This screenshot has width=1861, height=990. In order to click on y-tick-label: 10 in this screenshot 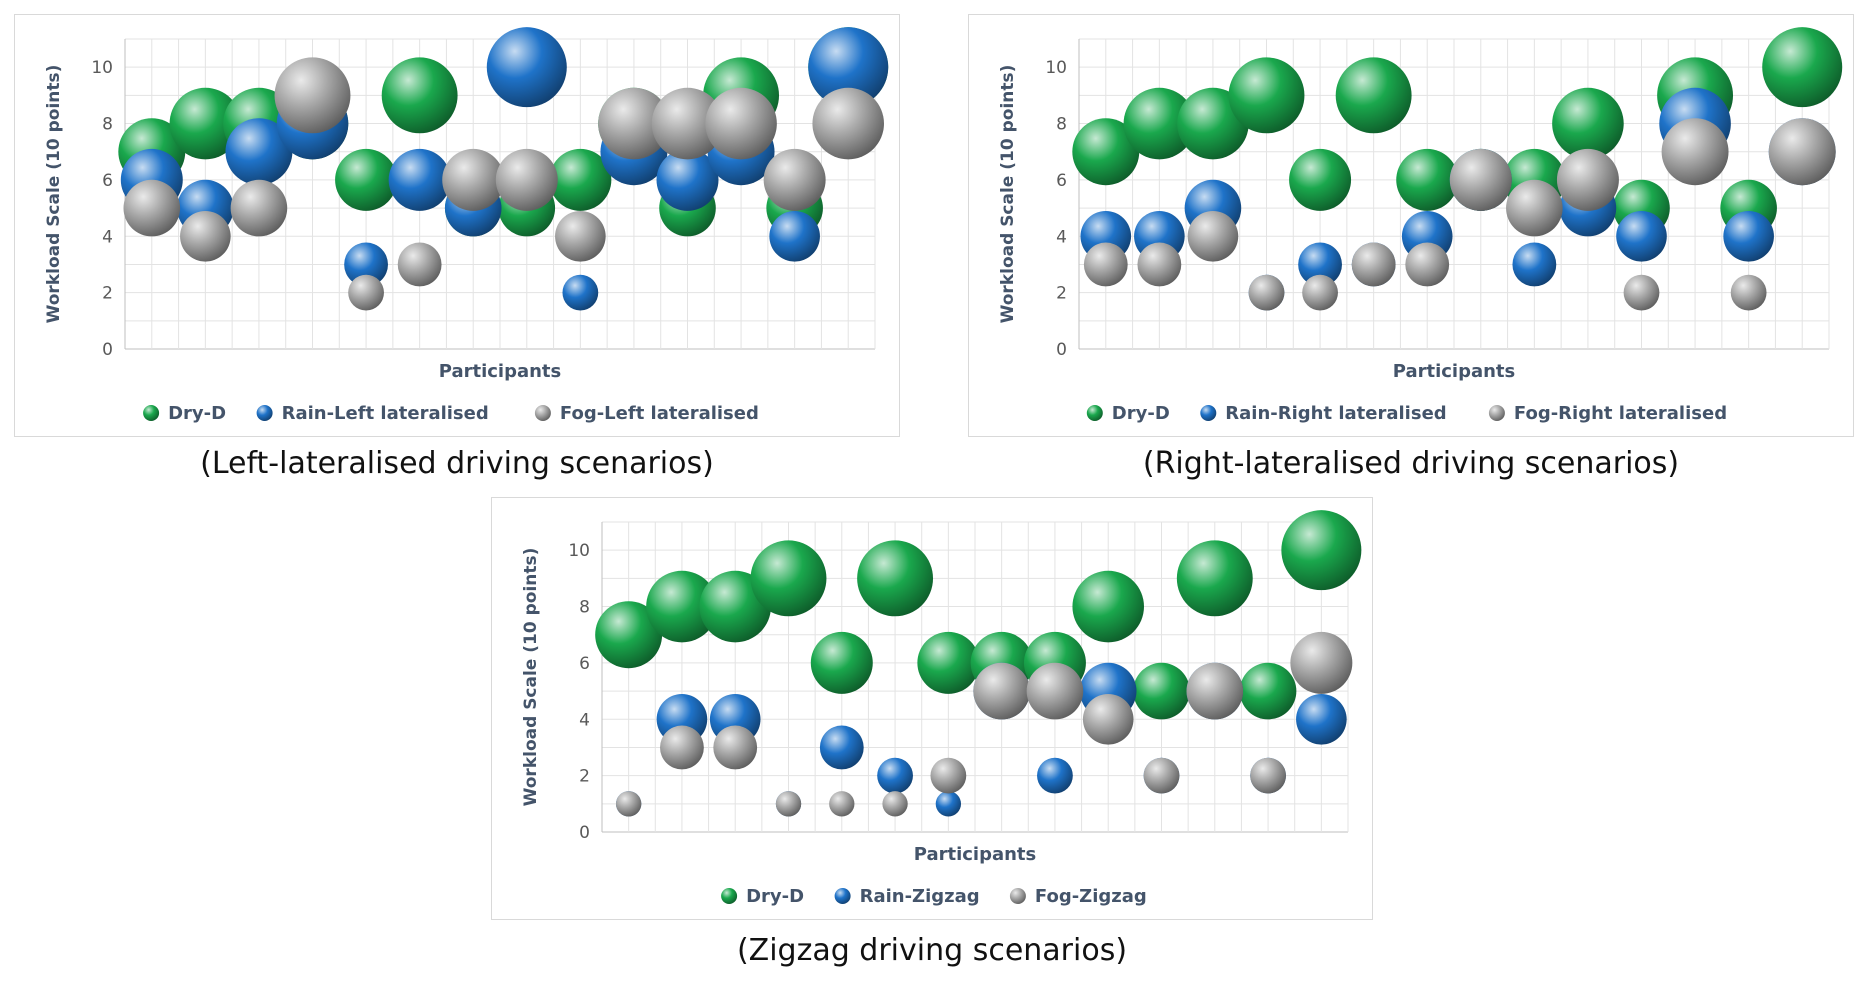, I will do `click(579, 551)`.